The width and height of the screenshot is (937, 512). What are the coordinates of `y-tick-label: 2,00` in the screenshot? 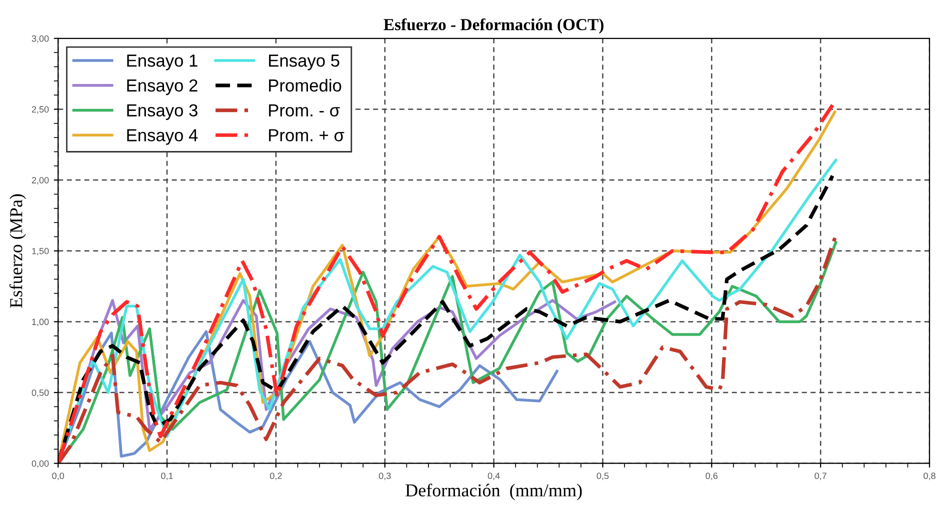 It's located at (40, 180).